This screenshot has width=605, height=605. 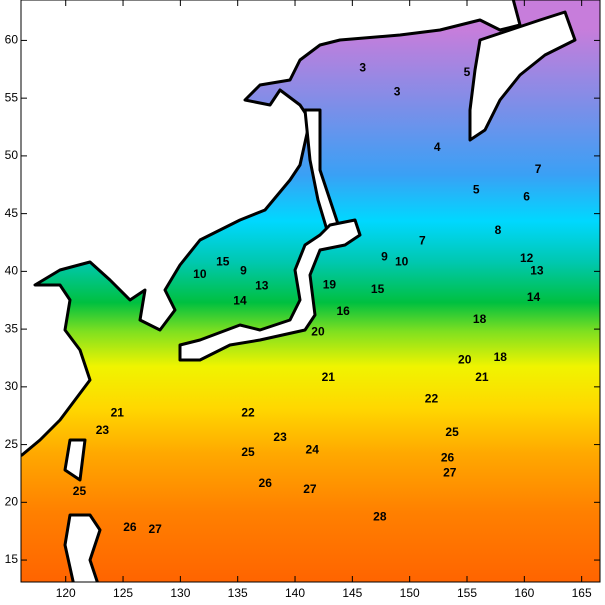 I want to click on taiwan, so click(x=75, y=460).